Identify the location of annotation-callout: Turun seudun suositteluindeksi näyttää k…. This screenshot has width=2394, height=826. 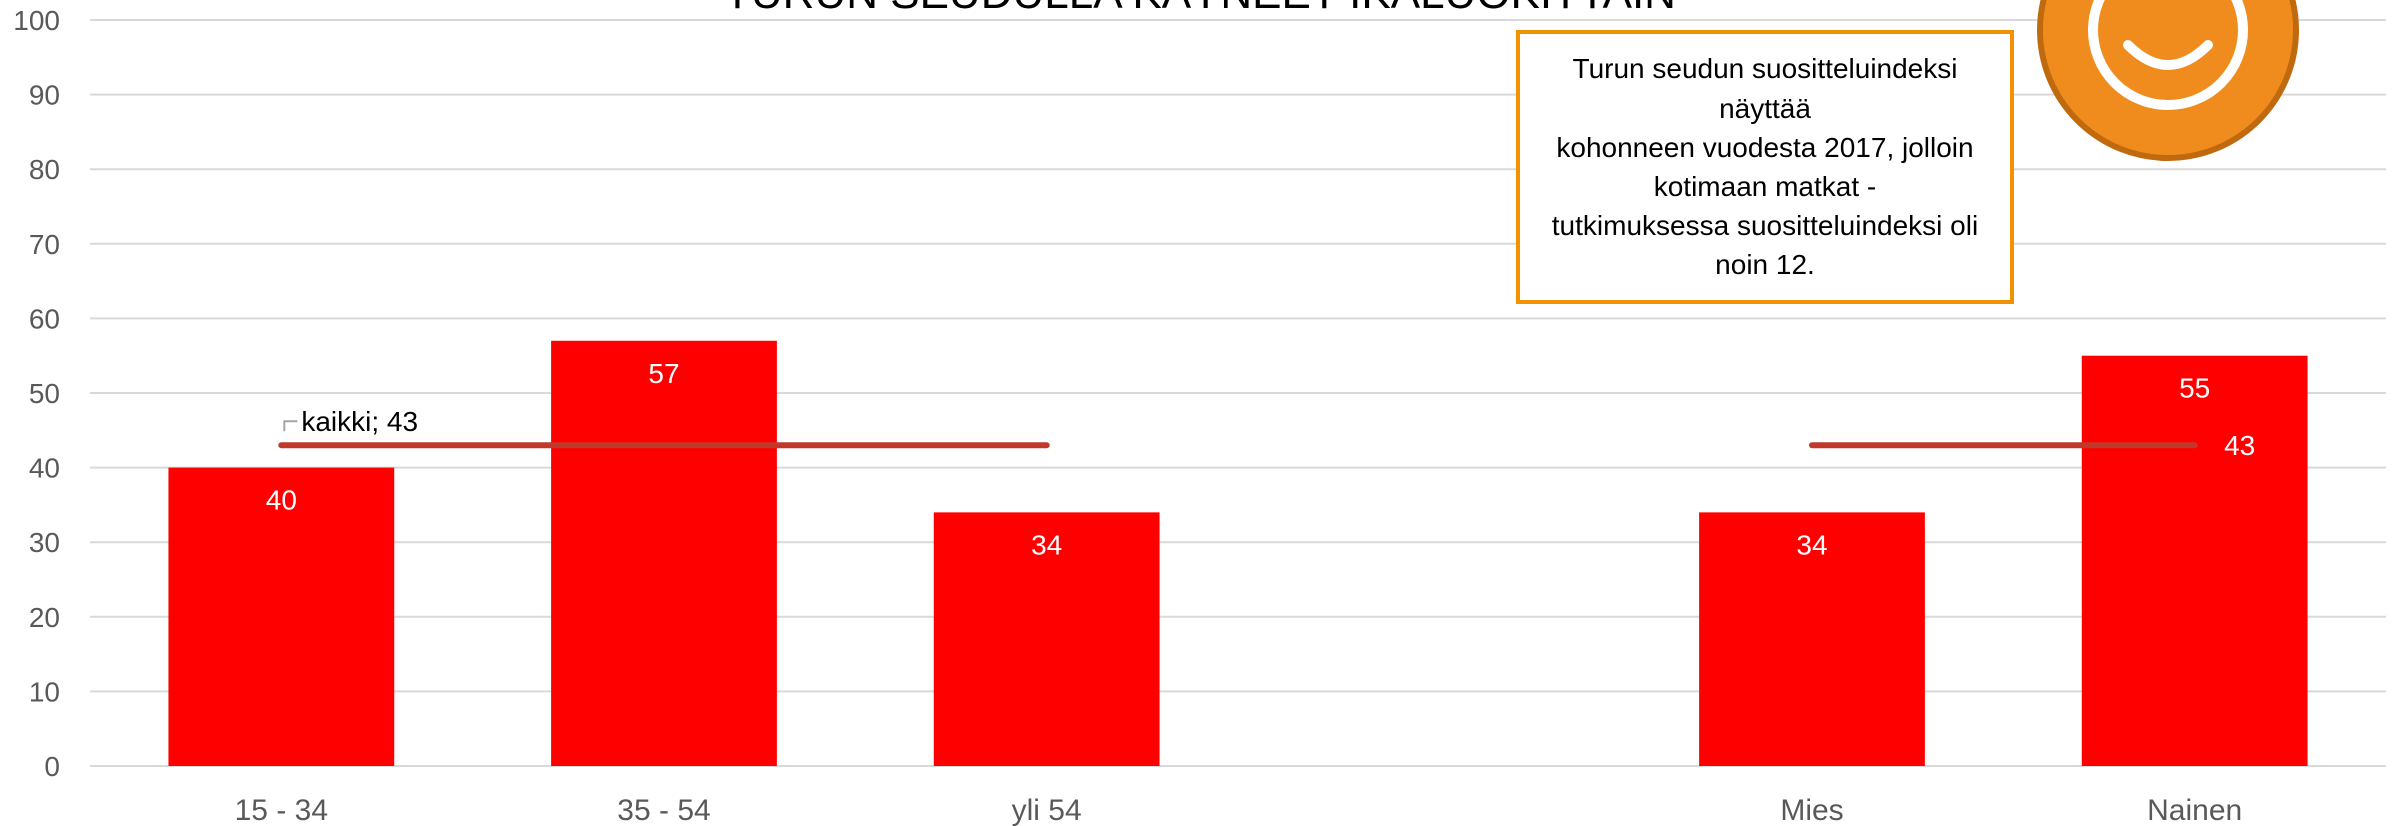
(1765, 167).